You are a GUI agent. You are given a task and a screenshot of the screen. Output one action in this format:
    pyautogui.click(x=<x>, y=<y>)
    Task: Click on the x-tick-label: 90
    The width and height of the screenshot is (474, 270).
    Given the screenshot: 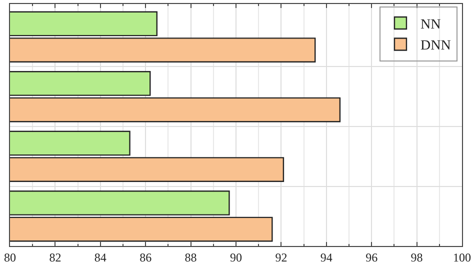 What is the action you would take?
    pyautogui.click(x=236, y=257)
    